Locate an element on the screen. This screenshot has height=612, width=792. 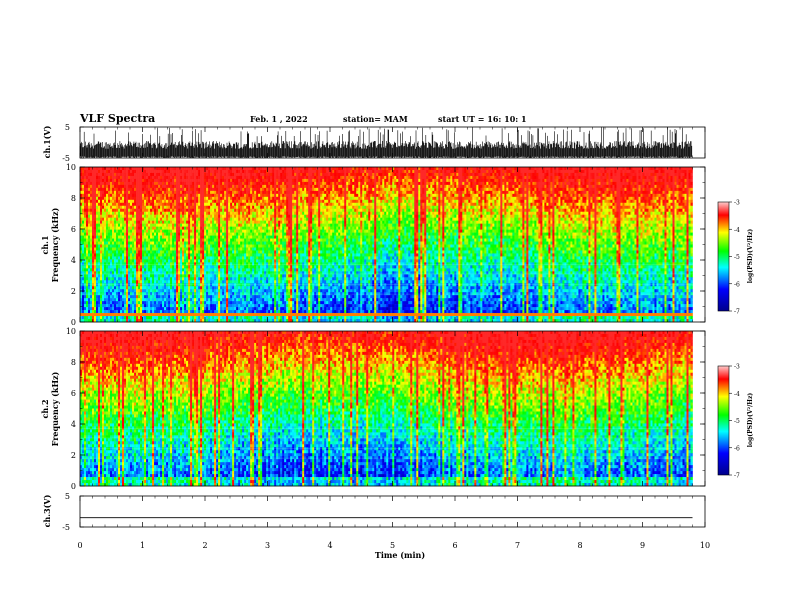
ch2-ytick-label: 0 is located at coordinates (73, 486).